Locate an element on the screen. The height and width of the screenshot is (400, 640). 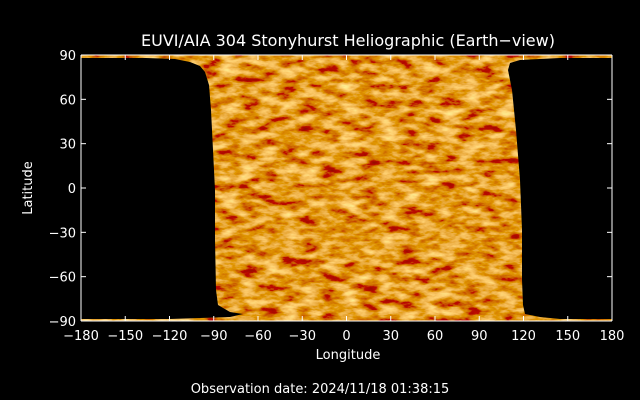
x-tick-label: 120 is located at coordinates (523, 336).